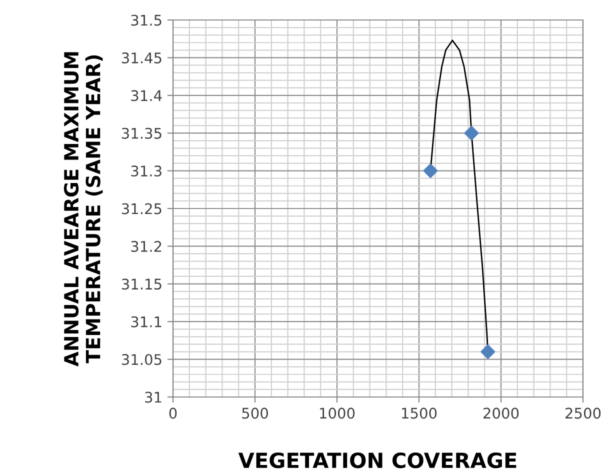 Image resolution: width=605 pixels, height=473 pixels. I want to click on y-tick-label: 31.1, so click(146, 322).